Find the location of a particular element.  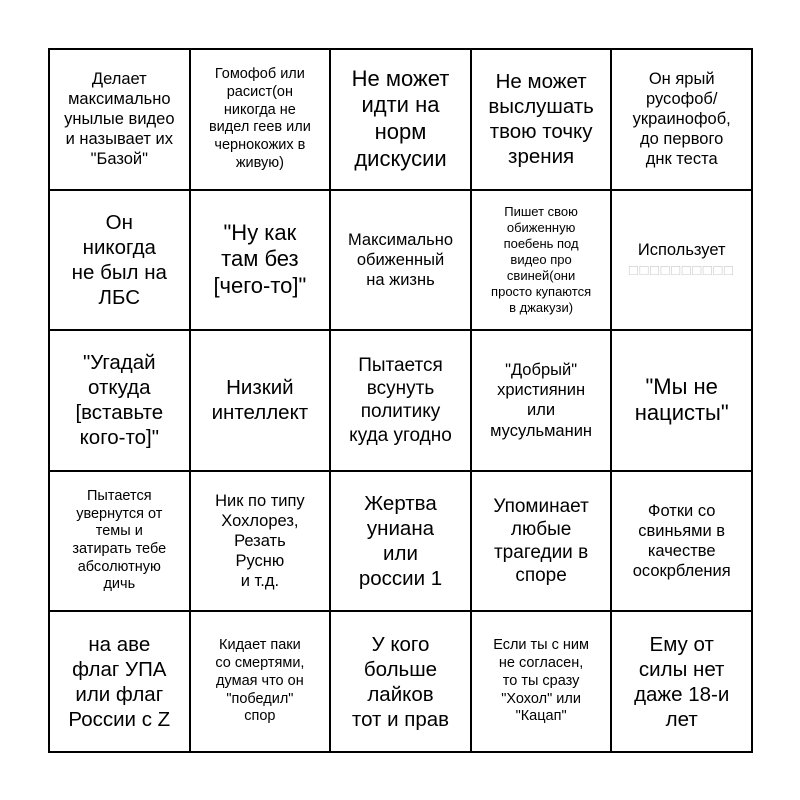

cell-text: Не может идти на норм дискусии is located at coordinates (400, 118).